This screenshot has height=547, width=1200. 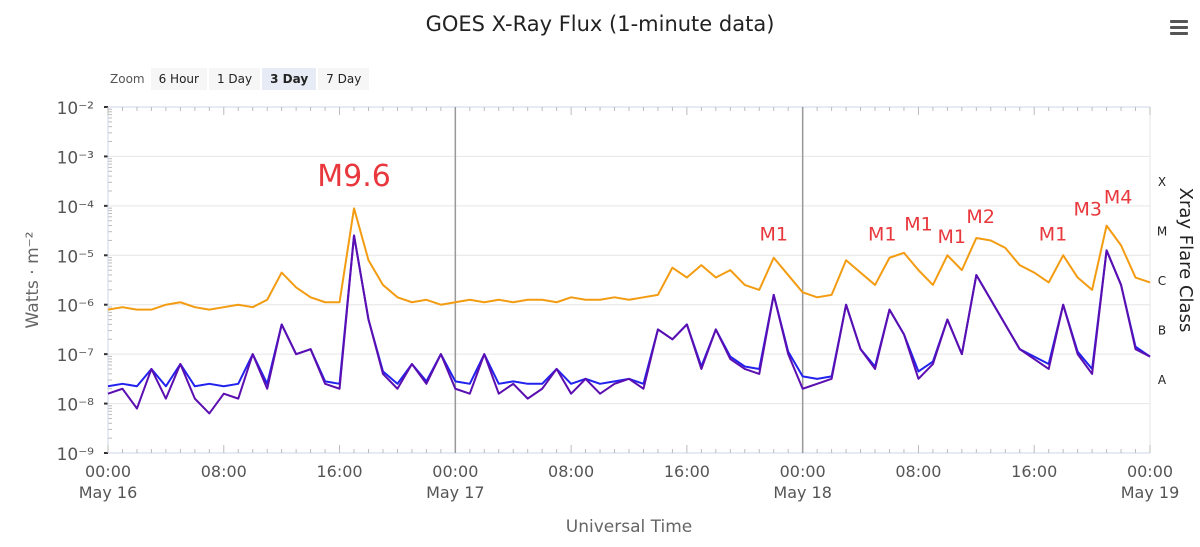 What do you see at coordinates (75, 257) in the screenshot?
I see `y-tick-label: 10⁻⁵` at bounding box center [75, 257].